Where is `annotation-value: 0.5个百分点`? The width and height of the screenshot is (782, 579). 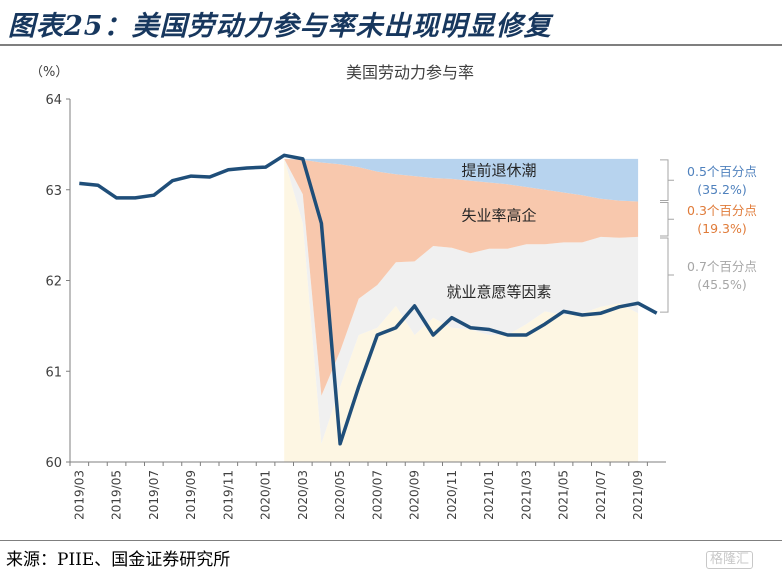 annotation-value: 0.5个百分点 is located at coordinates (722, 171).